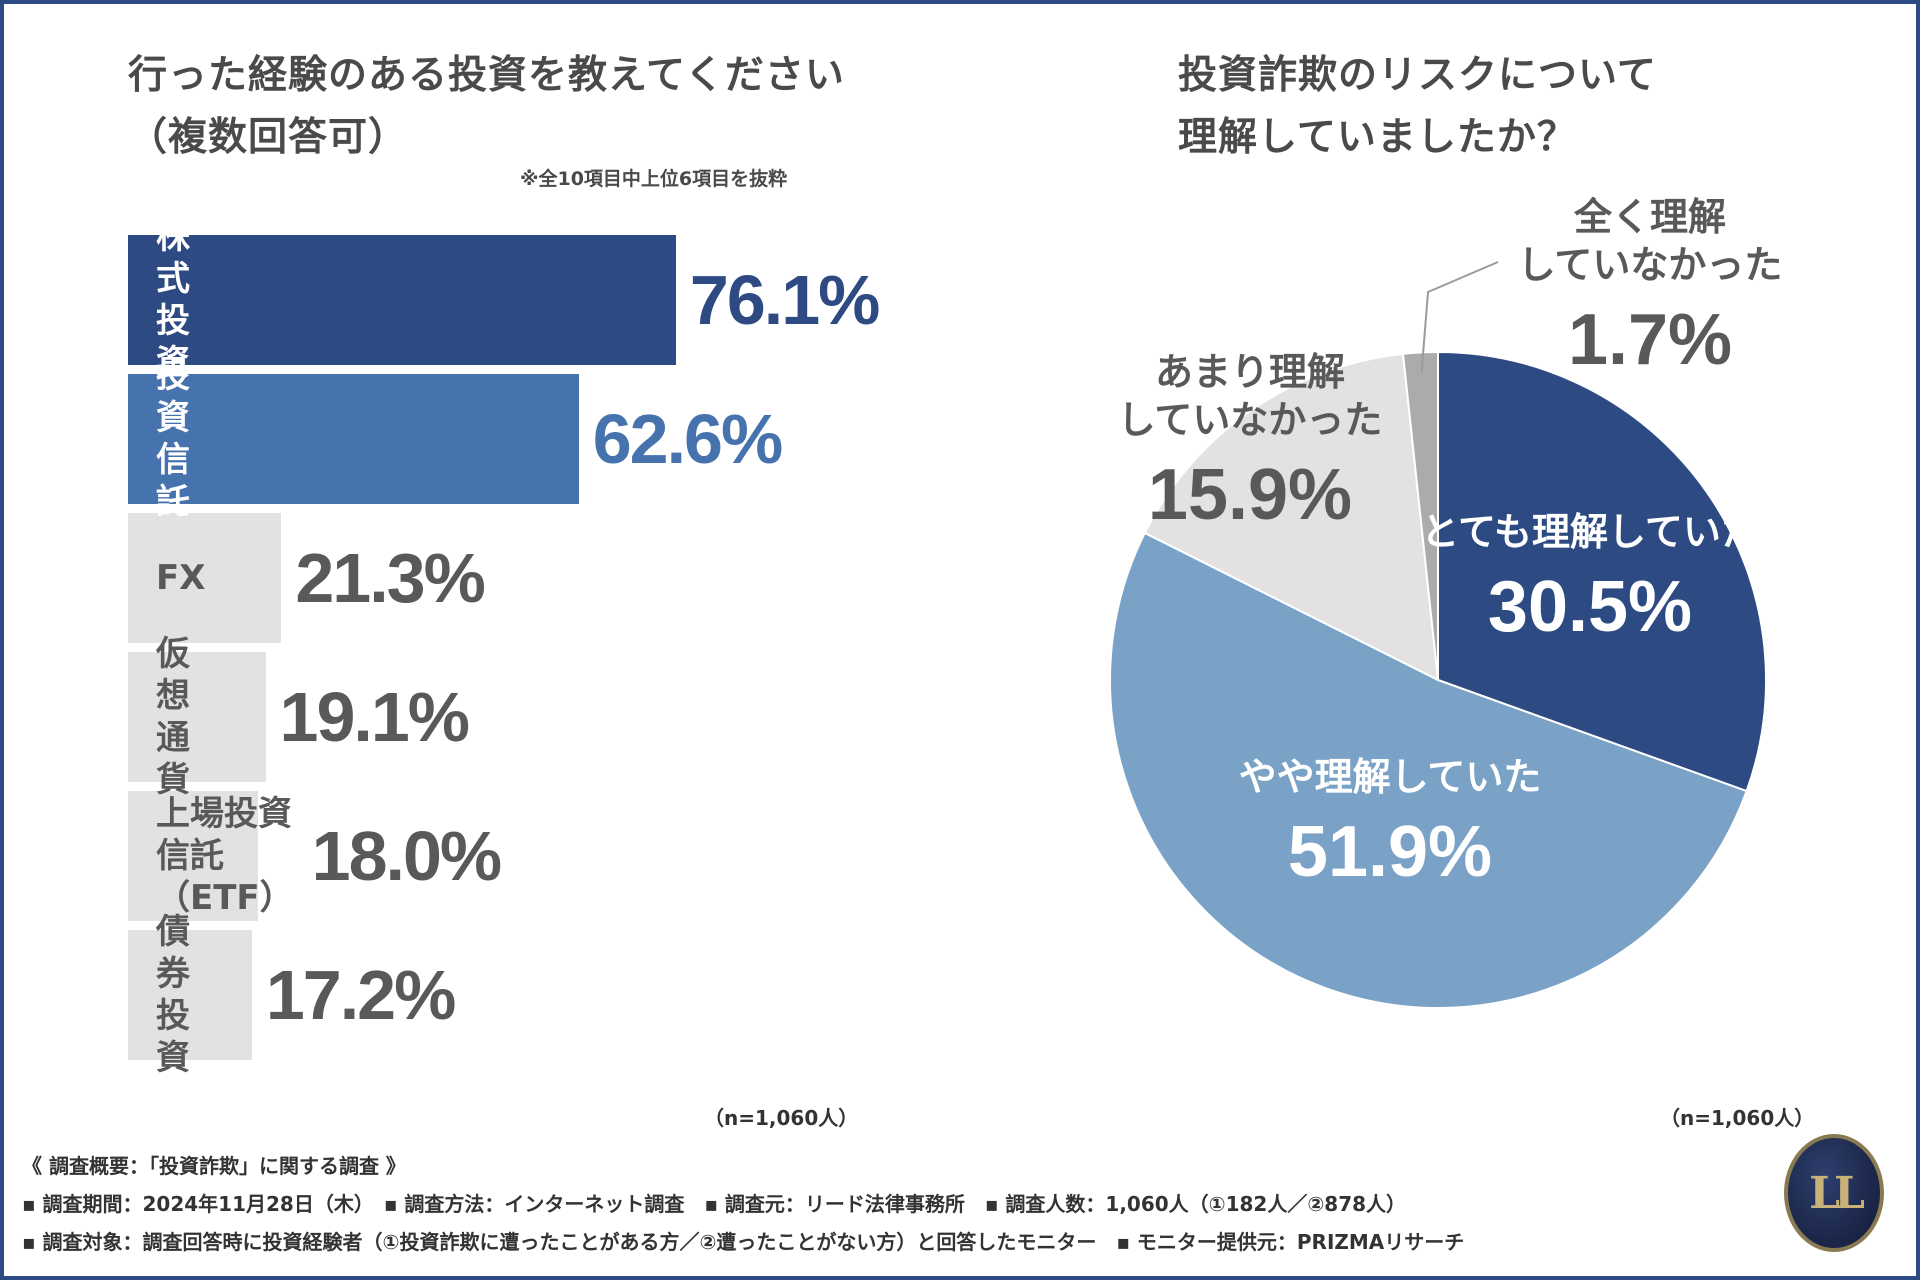 Image resolution: width=1920 pixels, height=1280 pixels. I want to click on pie-chart-title-line2: 理解していましたか？, so click(1377, 137).